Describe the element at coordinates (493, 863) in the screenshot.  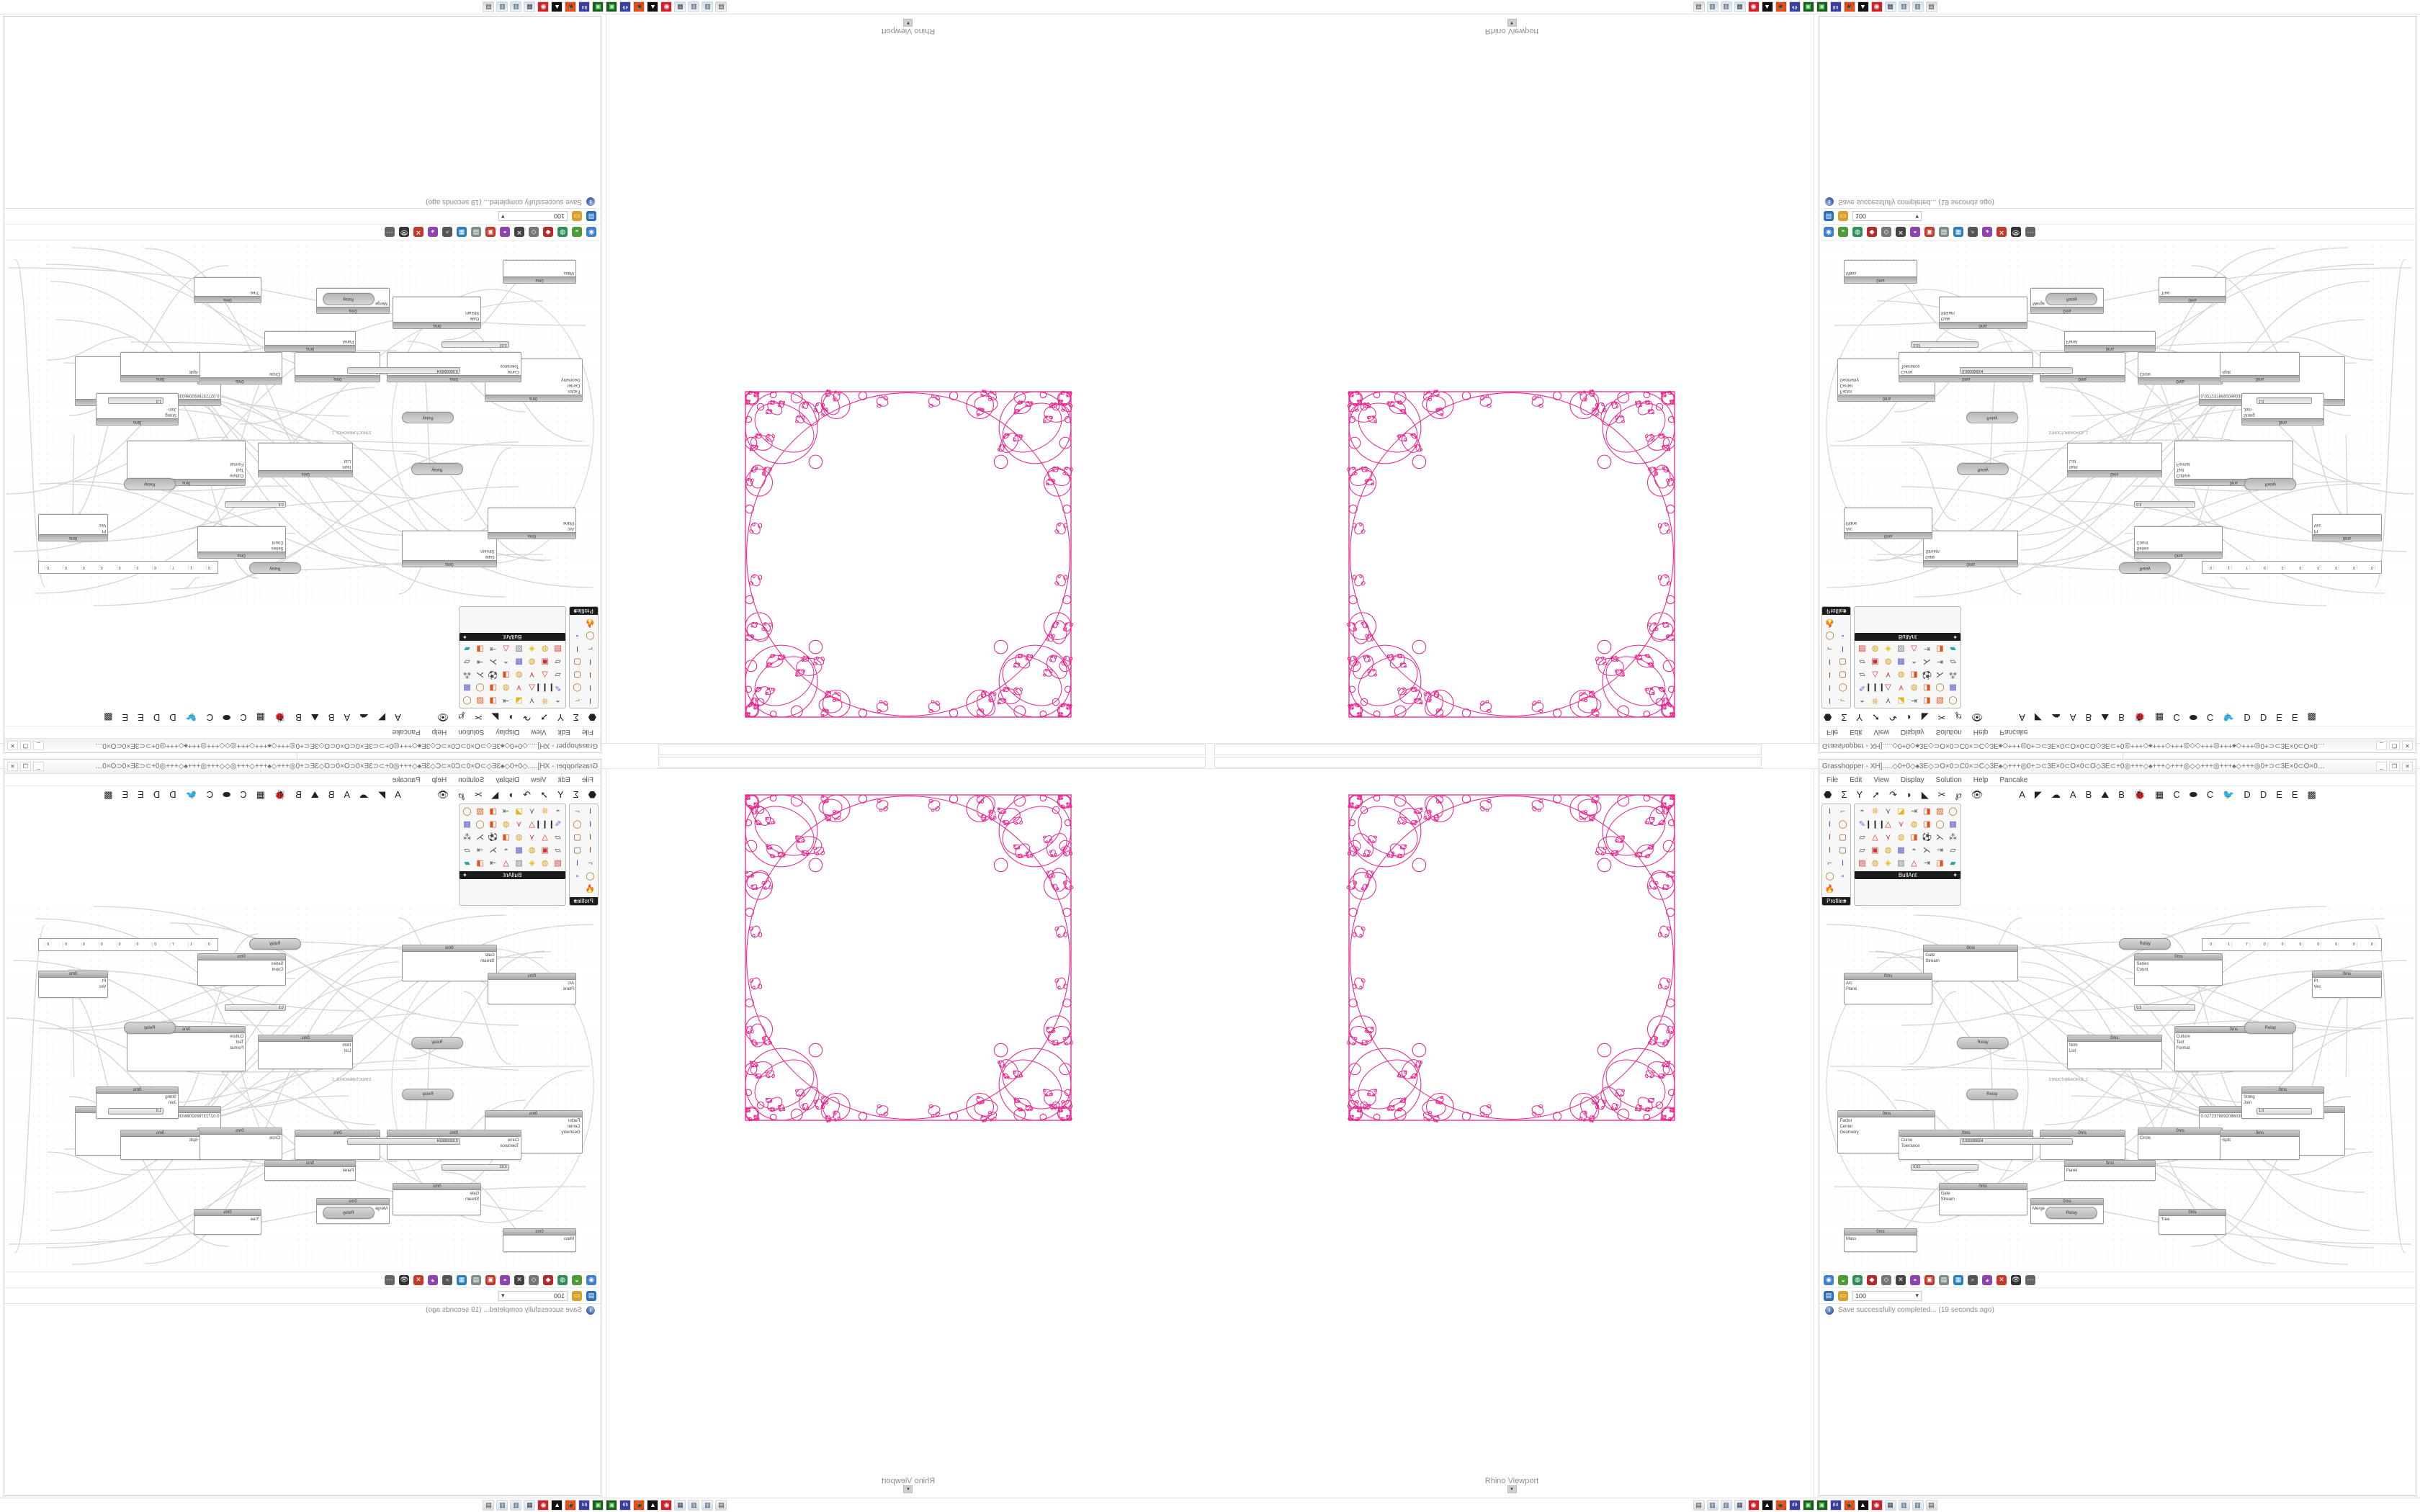
I see `palette-cell-ladder3-icon: ⇥` at that location.